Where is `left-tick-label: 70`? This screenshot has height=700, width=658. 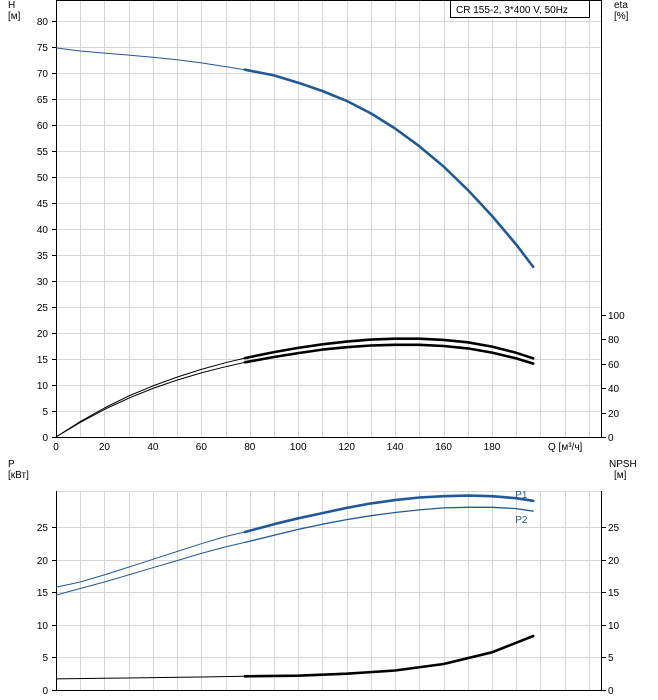
left-tick-label: 70 is located at coordinates (43, 74).